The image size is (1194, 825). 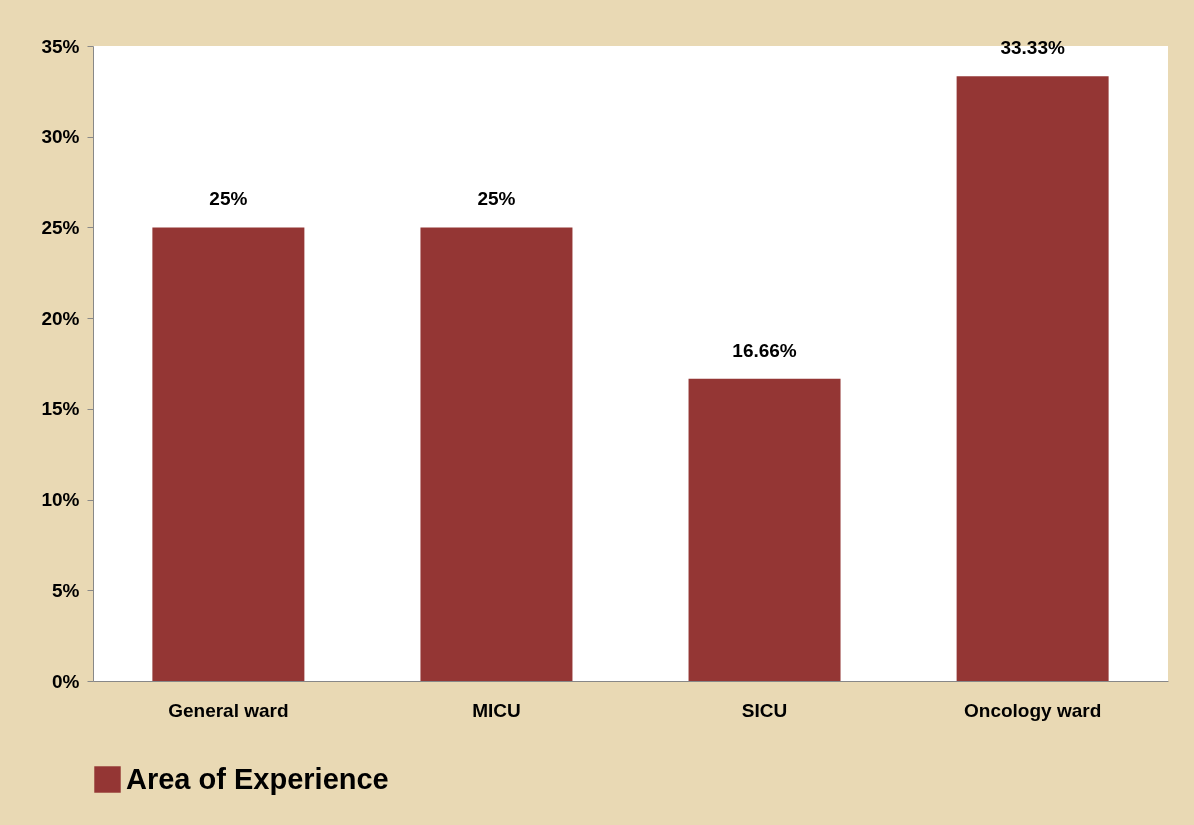 I want to click on legend-label: Area of Experience, so click(x=257, y=778).